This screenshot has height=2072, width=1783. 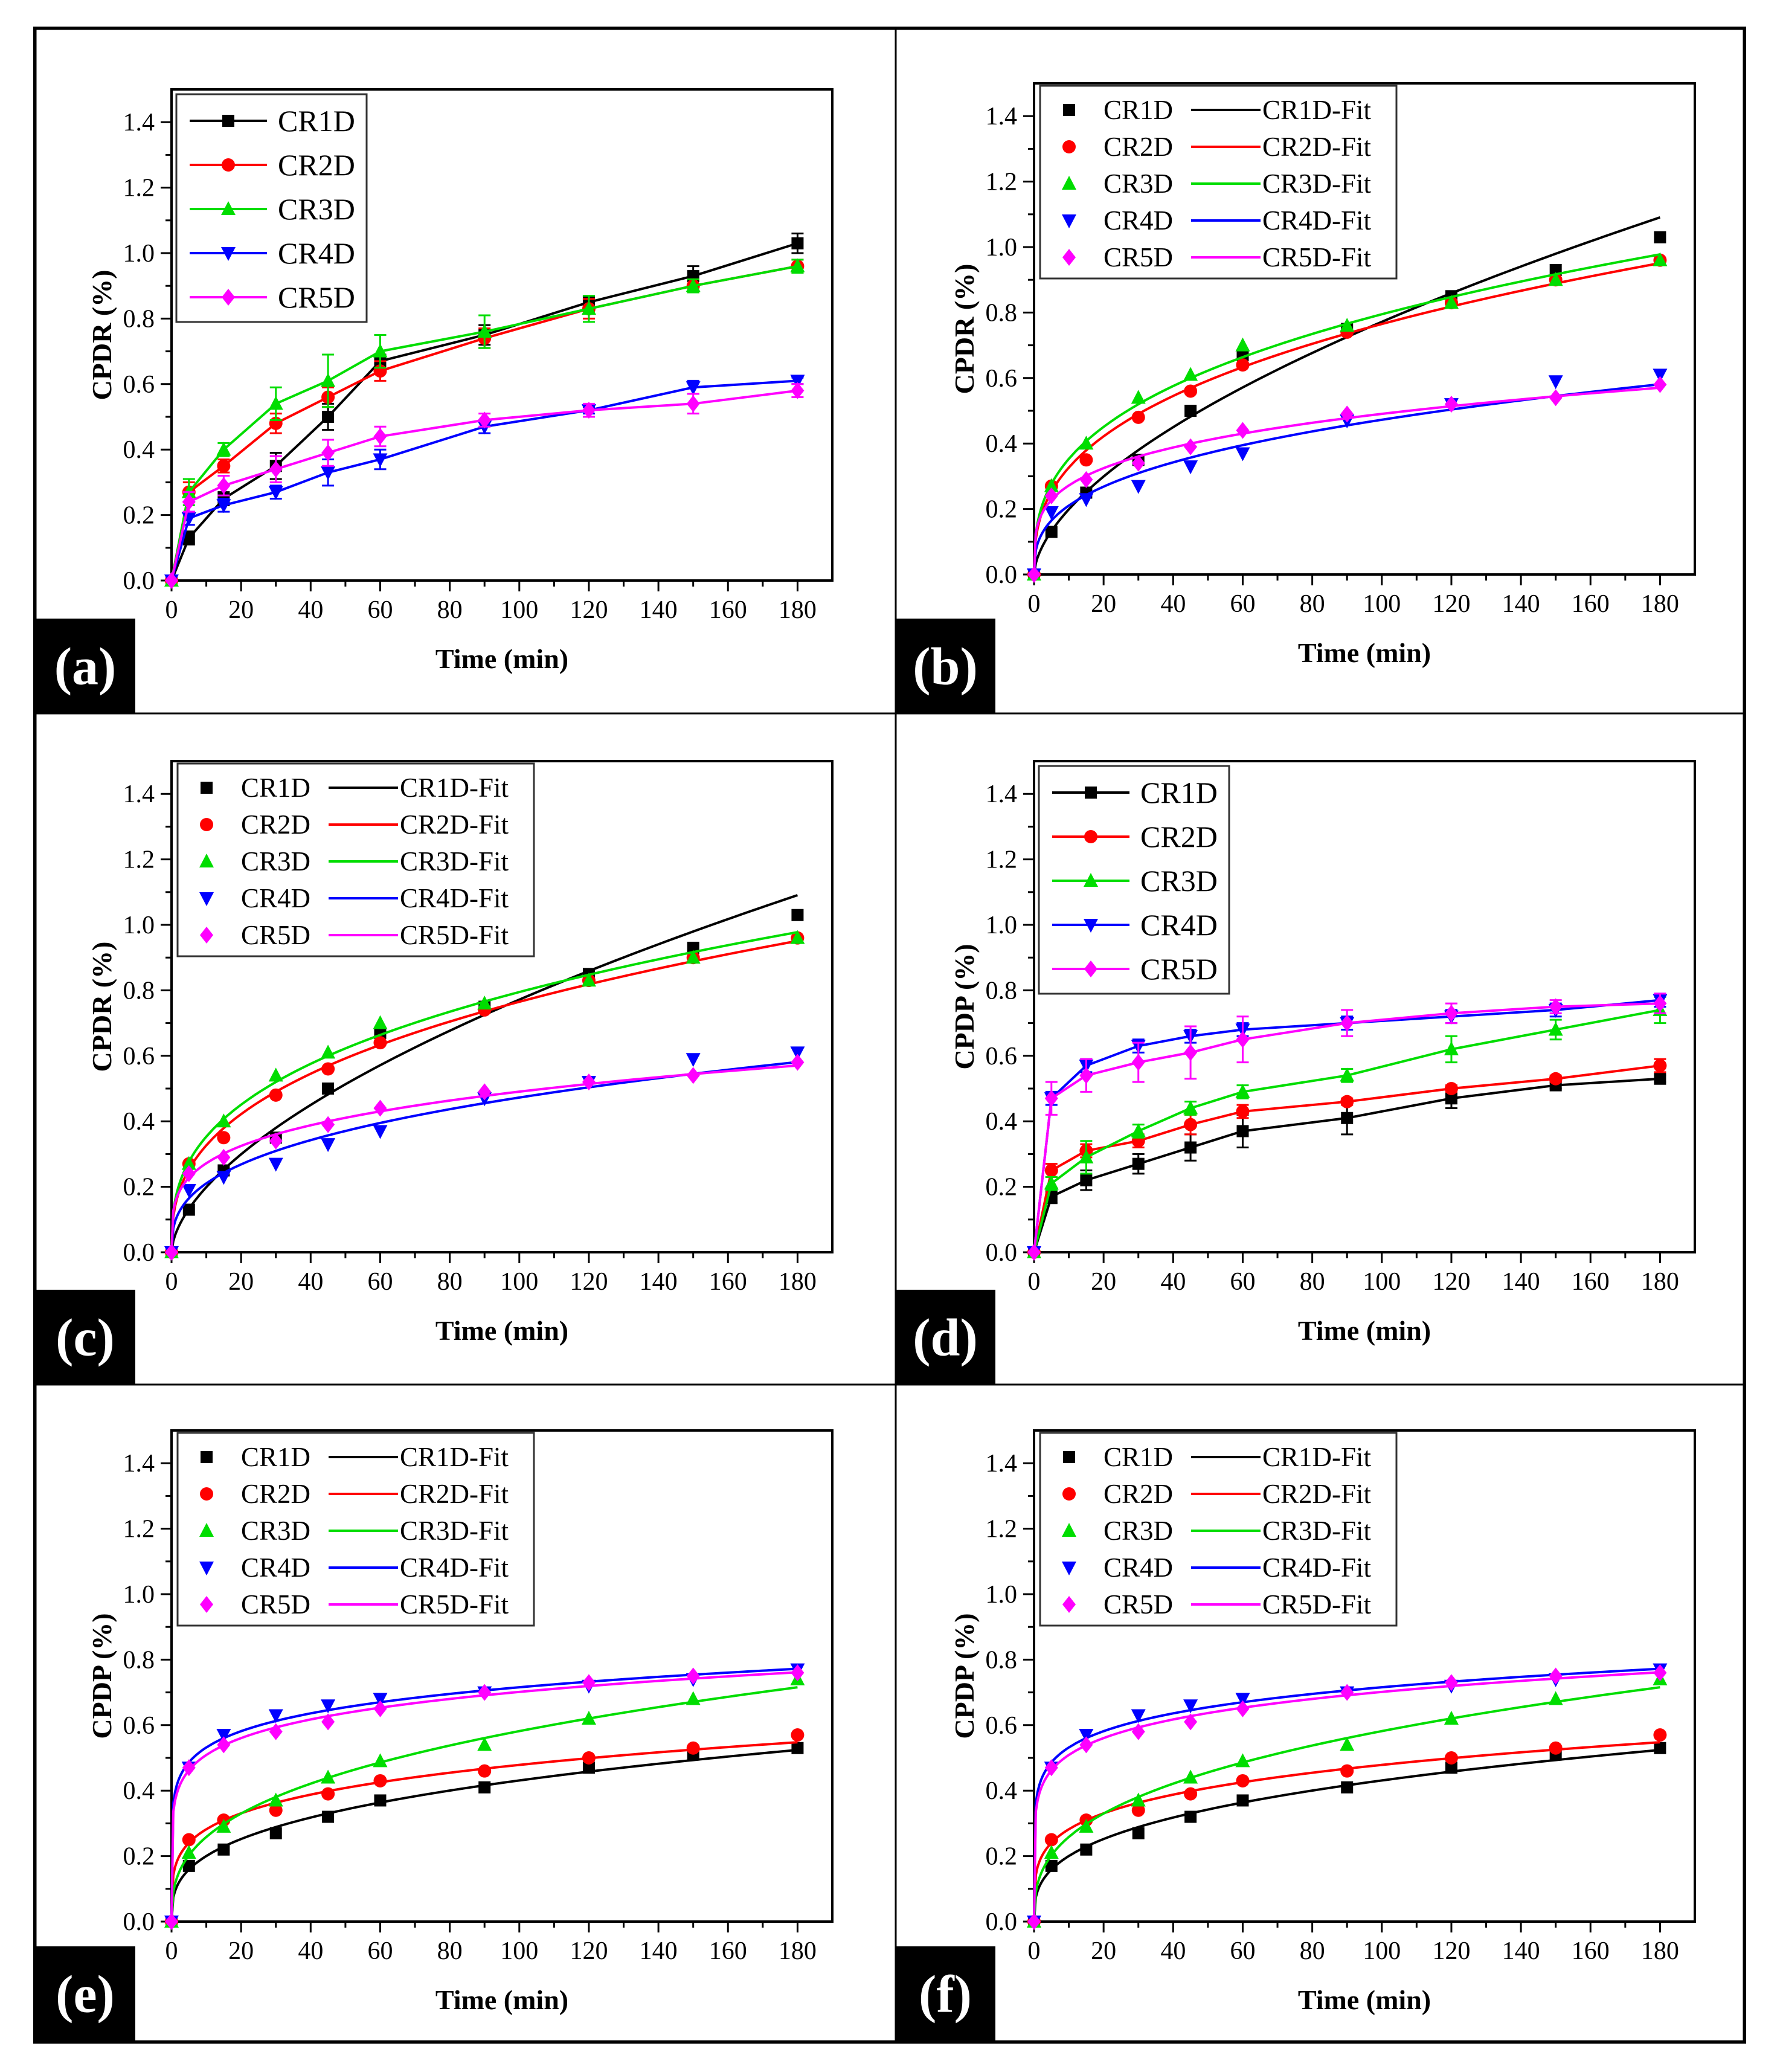 What do you see at coordinates (1346, 1165) in the screenshot?
I see `series-line` at bounding box center [1346, 1165].